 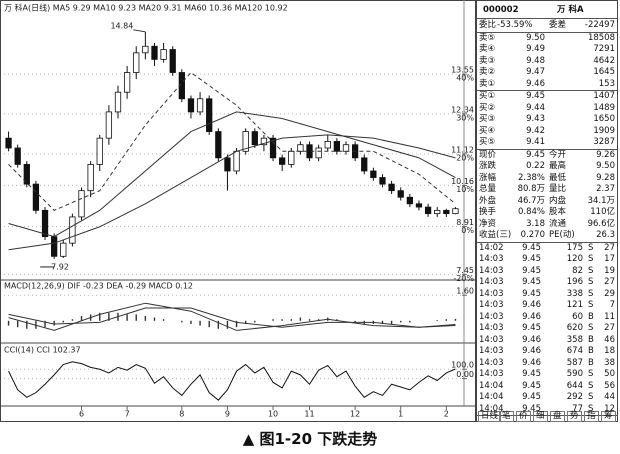 What do you see at coordinates (604, 60) in the screenshot?
I see `volume: 4642` at bounding box center [604, 60].